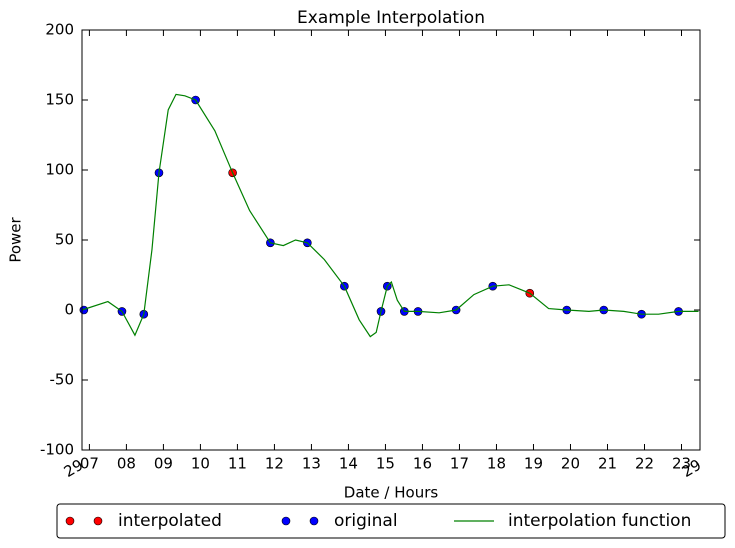 The width and height of the screenshot is (735, 548). What do you see at coordinates (274, 464) in the screenshot?
I see `x-tick-label: 12` at bounding box center [274, 464].